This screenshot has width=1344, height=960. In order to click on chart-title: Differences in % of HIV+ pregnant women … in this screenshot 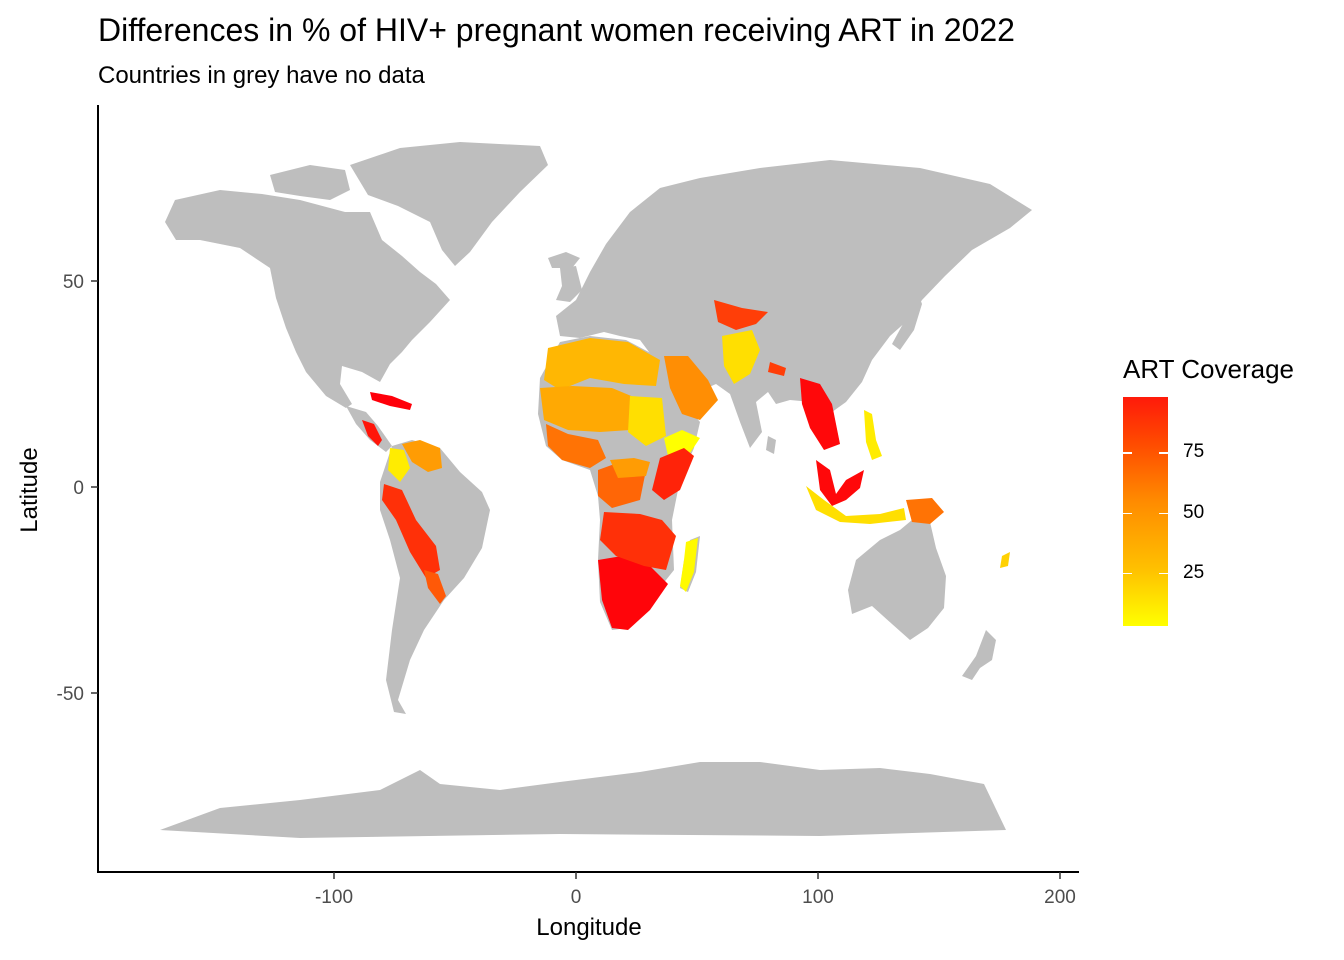, I will do `click(556, 30)`.